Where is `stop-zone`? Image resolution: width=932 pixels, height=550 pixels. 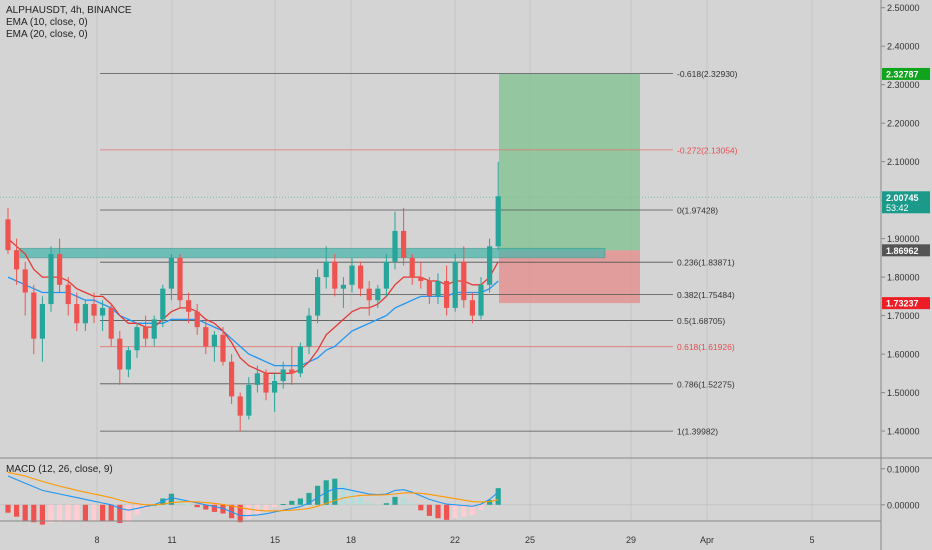
stop-zone is located at coordinates (569, 277).